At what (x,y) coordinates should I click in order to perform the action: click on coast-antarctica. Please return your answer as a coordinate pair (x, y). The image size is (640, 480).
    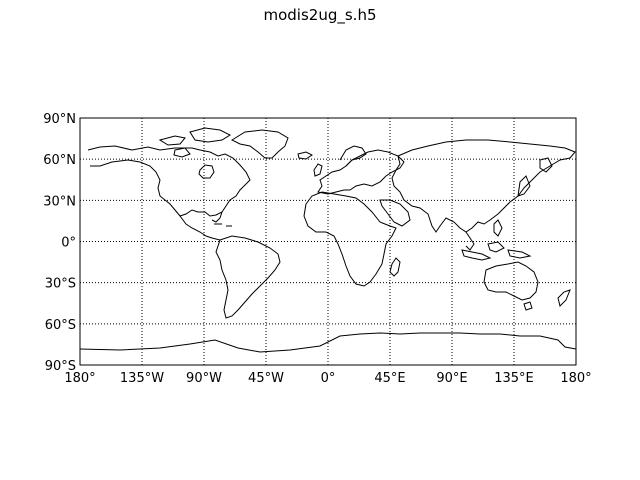
    Looking at the image, I should click on (328, 342).